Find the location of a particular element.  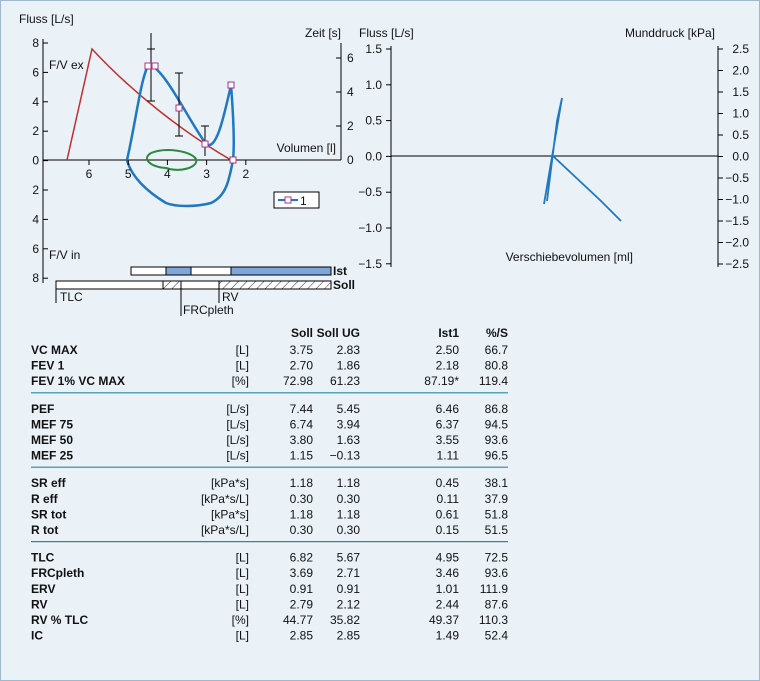

row-label: FEV 1% VC MAX is located at coordinates (78, 381).